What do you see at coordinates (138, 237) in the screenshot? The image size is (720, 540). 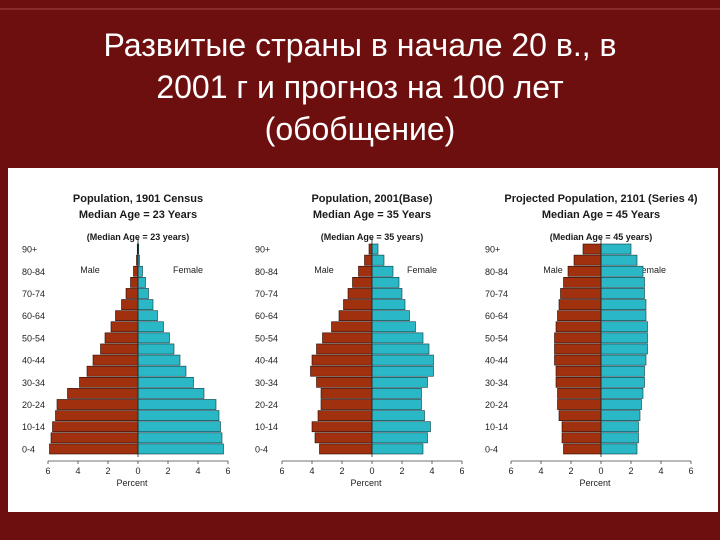 I see `pyramid-1-note: (Median Age = 23 years)` at bounding box center [138, 237].